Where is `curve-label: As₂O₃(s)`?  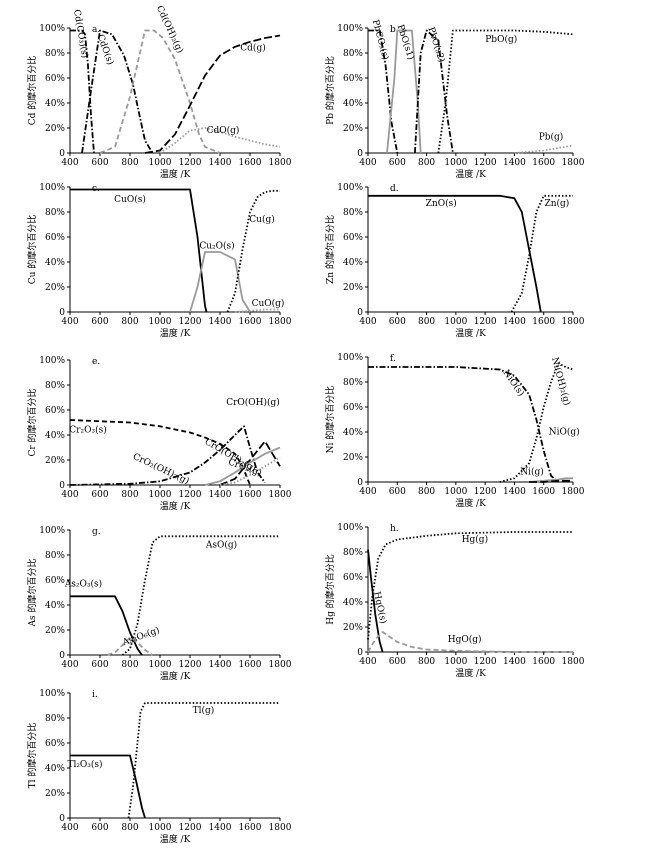 curve-label: As₂O₃(s) is located at coordinates (83, 583).